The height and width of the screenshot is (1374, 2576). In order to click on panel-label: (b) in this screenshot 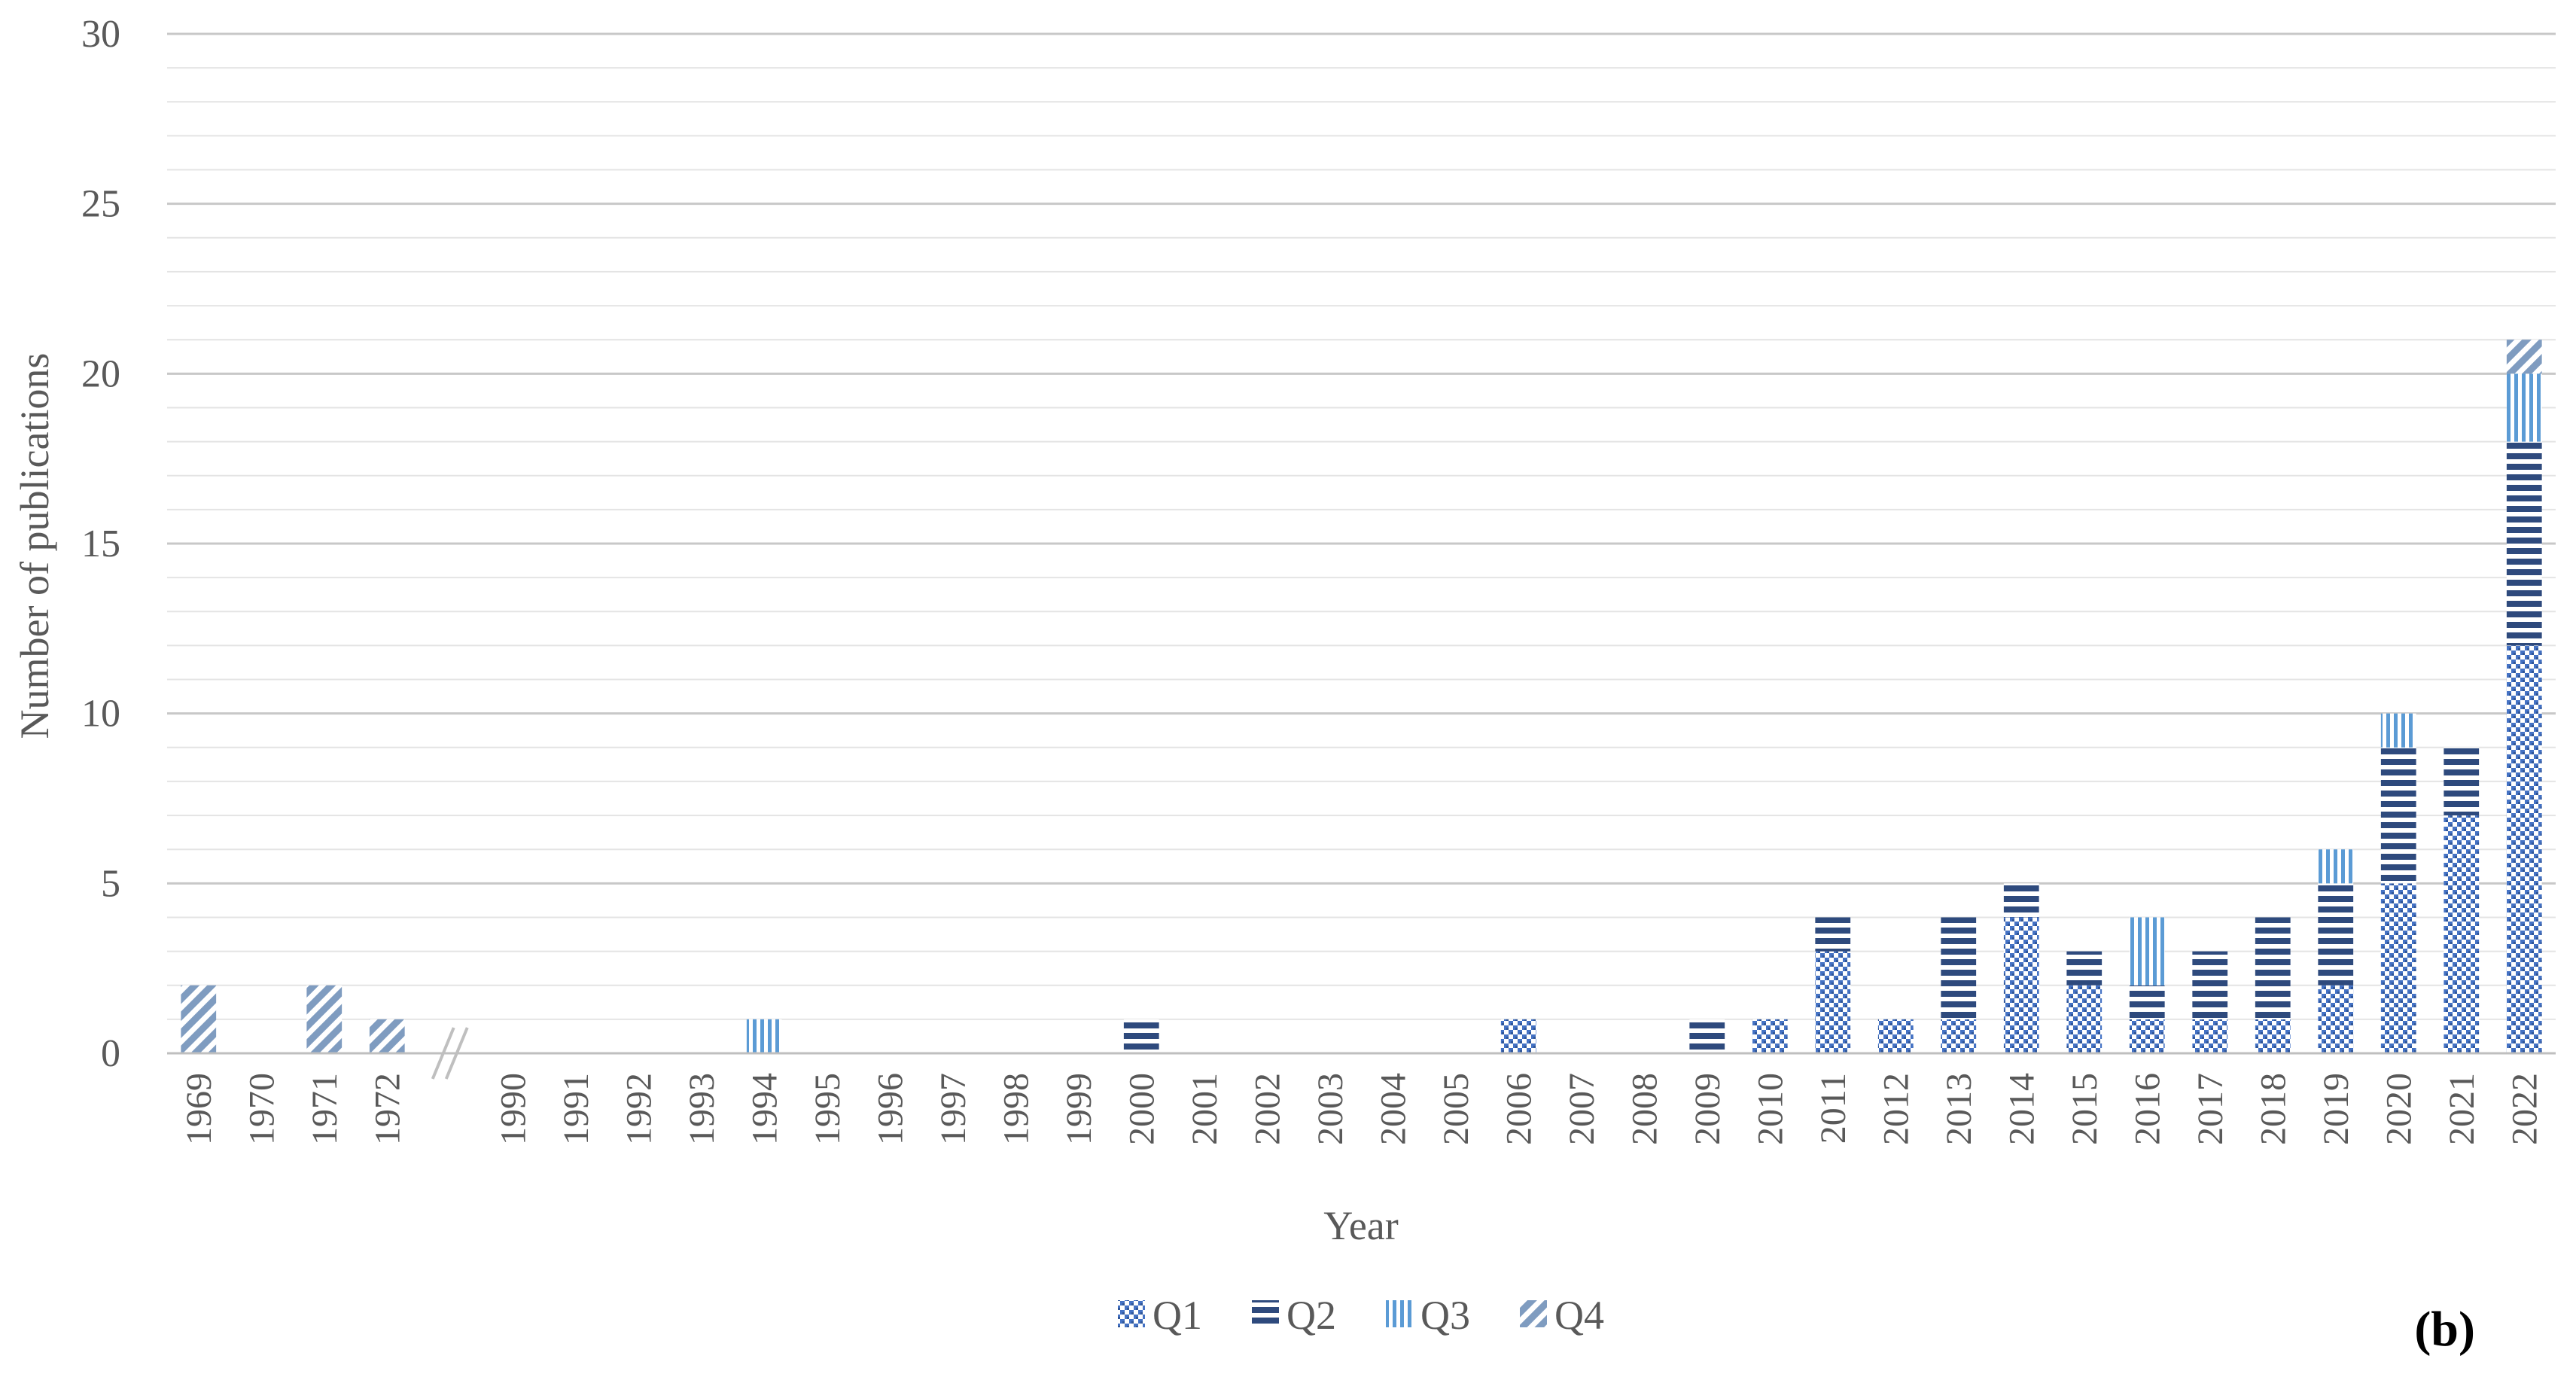, I will do `click(2445, 1329)`.